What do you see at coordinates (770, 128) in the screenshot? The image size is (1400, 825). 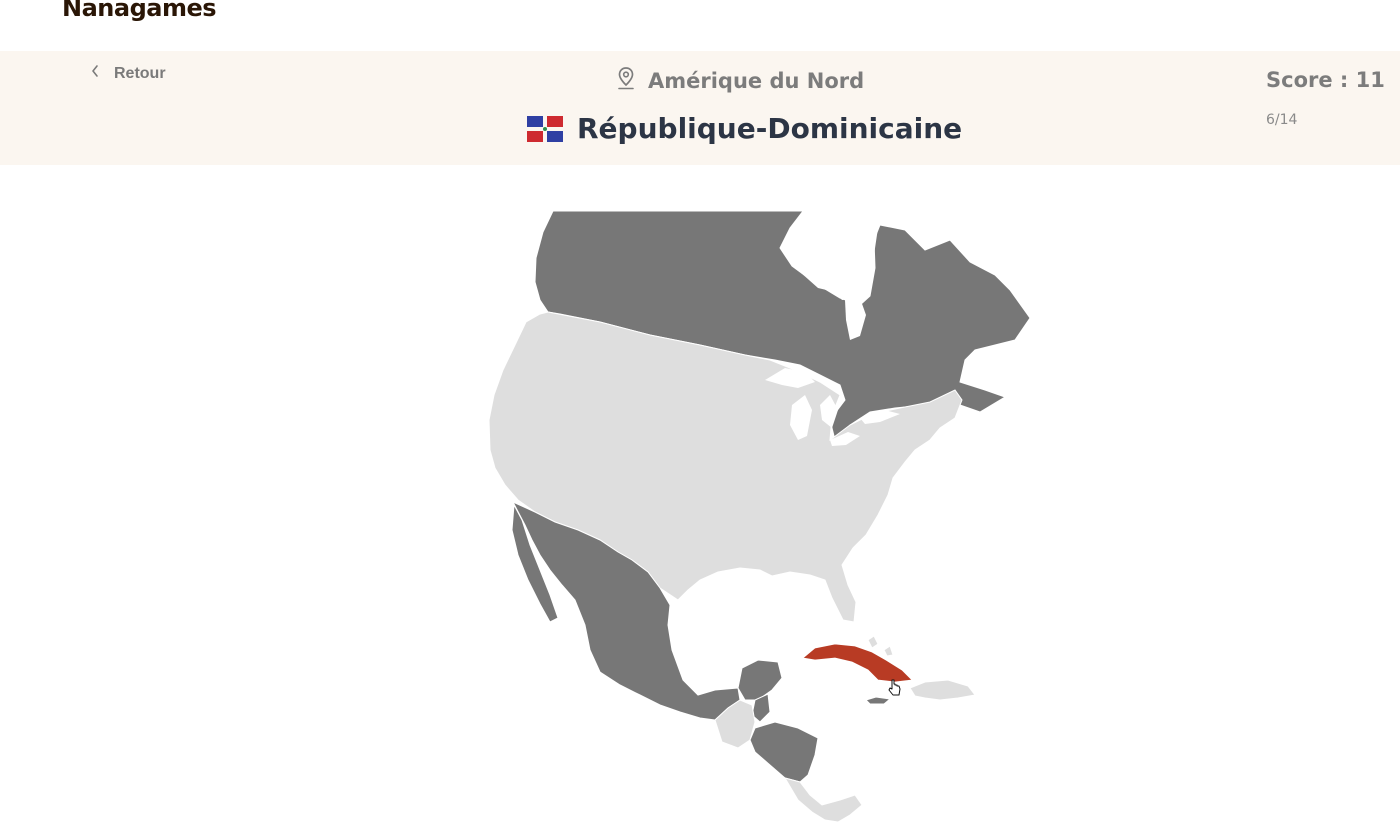 I see `country-label: République-Dominicaine` at bounding box center [770, 128].